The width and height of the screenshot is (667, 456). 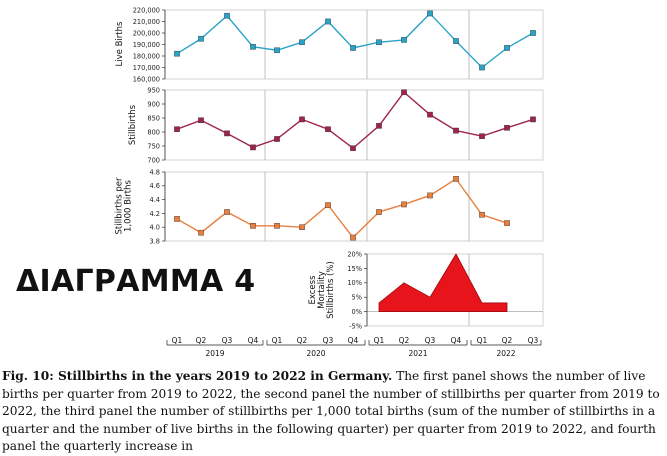 I want to click on y-title-line: Mortality, so click(x=322, y=290).